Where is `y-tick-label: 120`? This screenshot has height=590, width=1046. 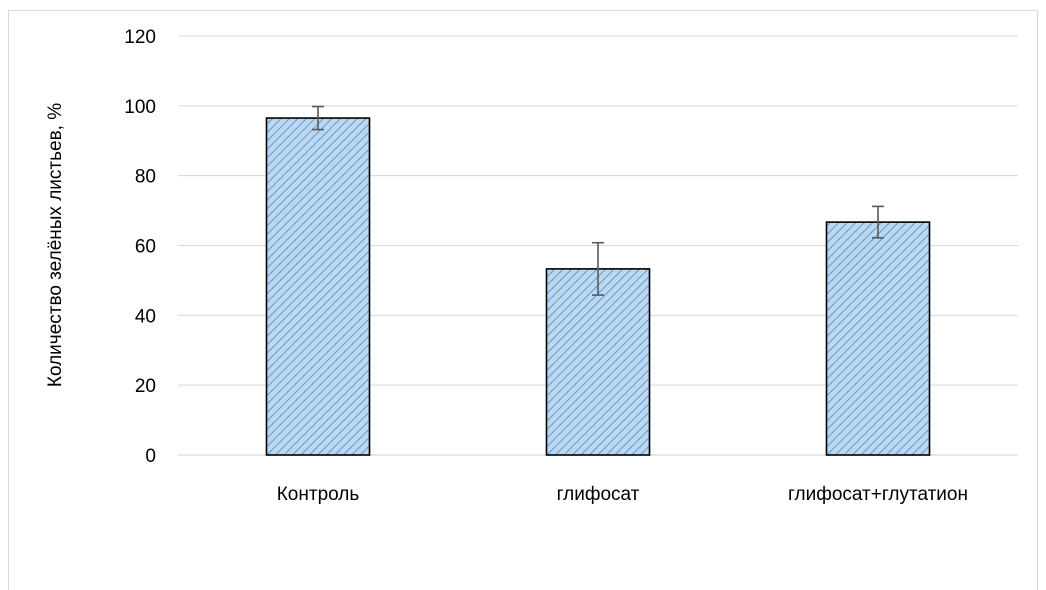
y-tick-label: 120 is located at coordinates (140, 37).